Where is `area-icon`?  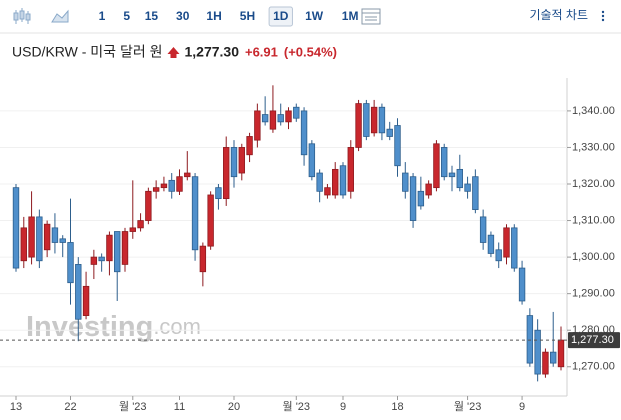 area-icon is located at coordinates (60, 16).